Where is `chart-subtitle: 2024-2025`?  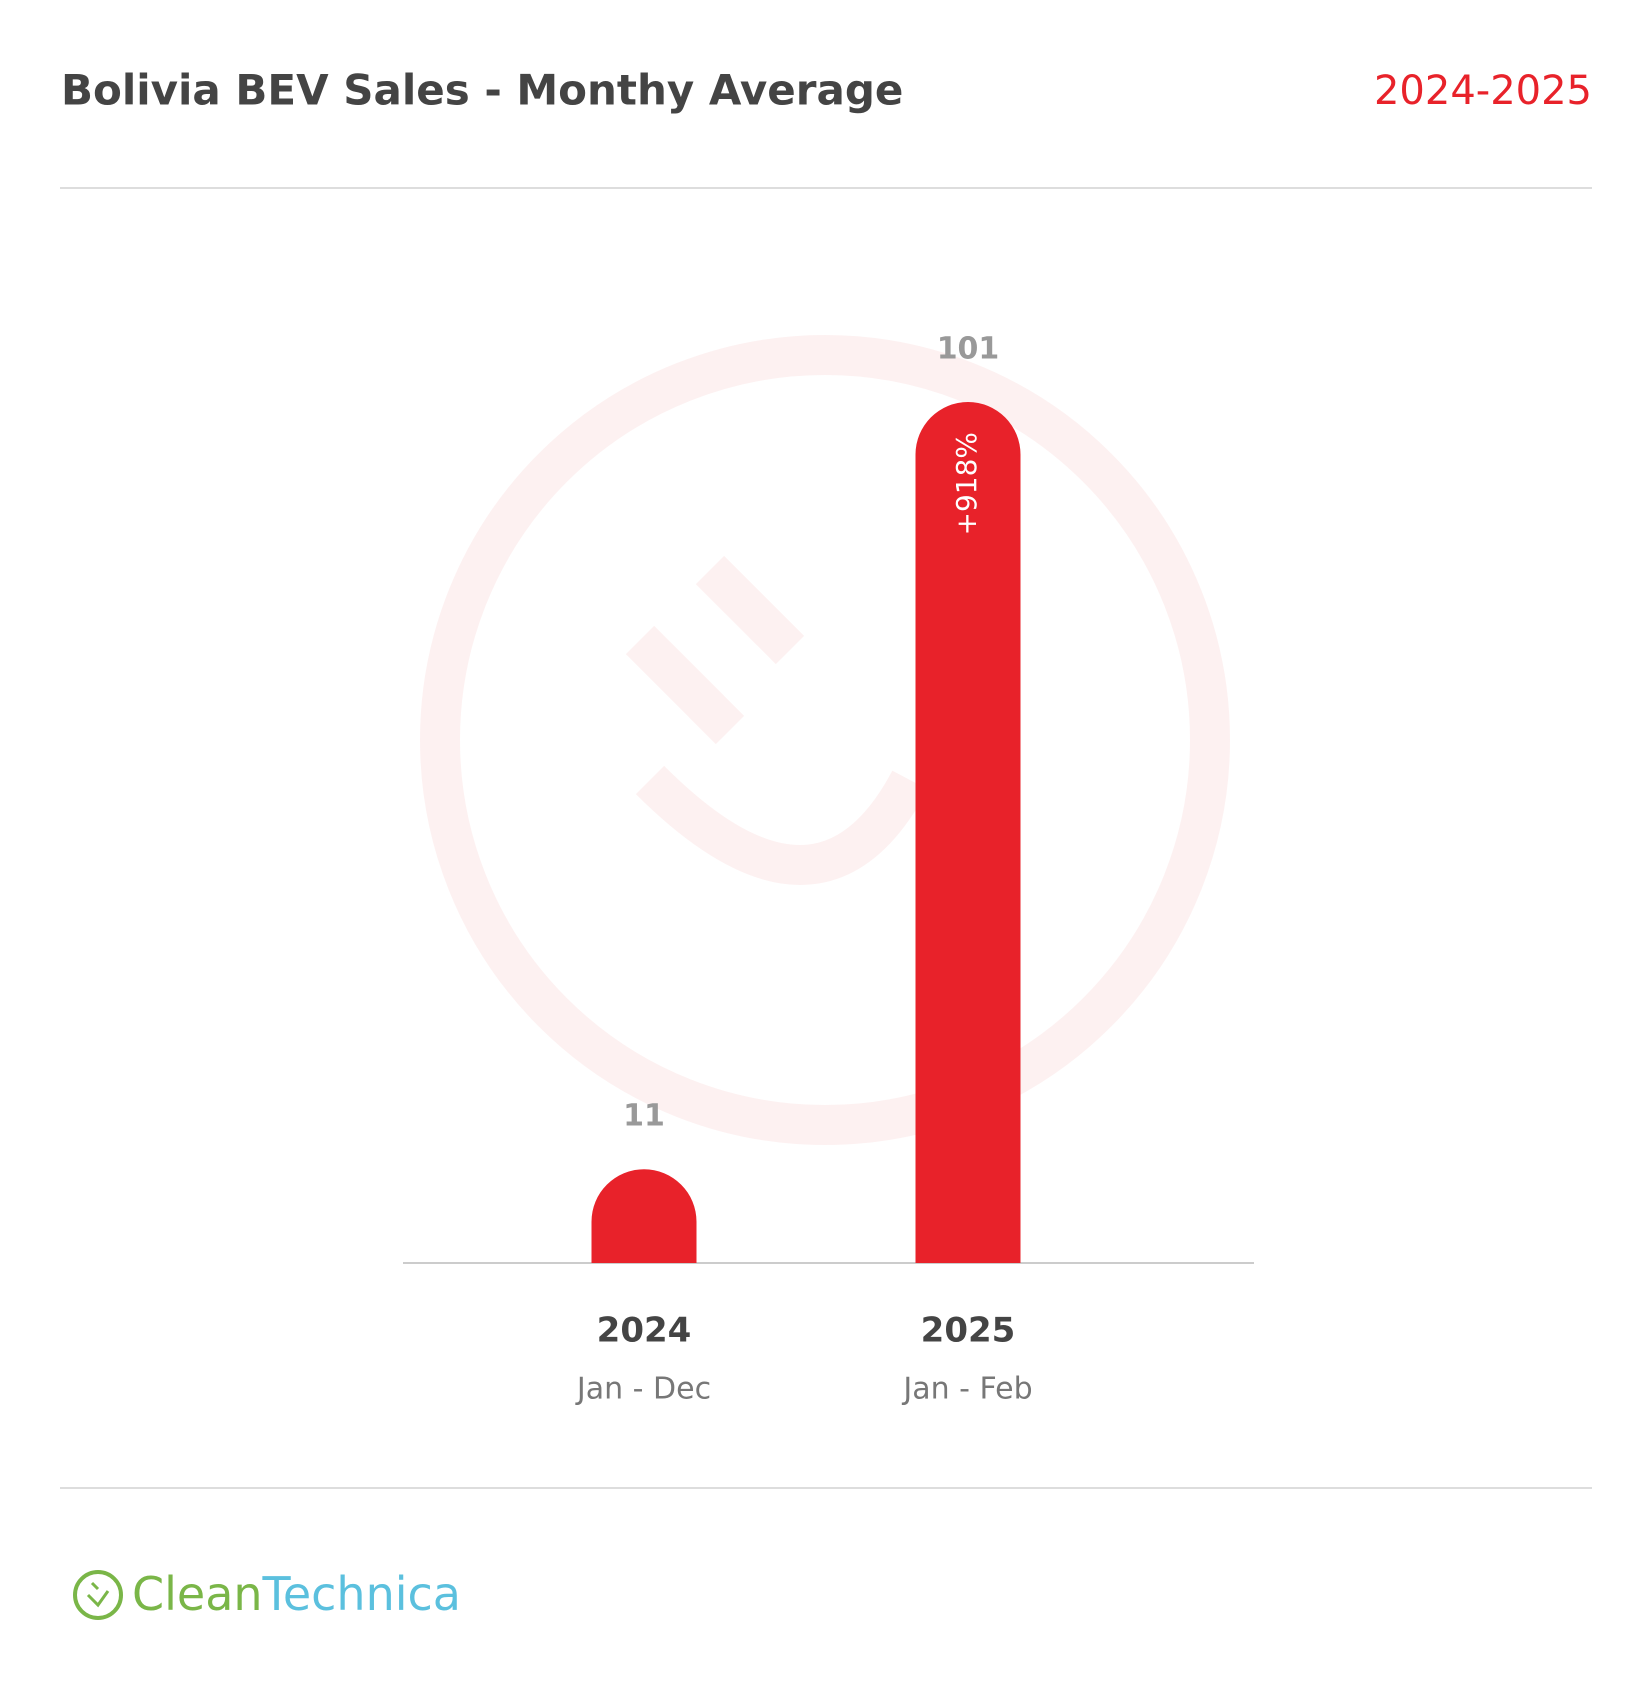
chart-subtitle: 2024-2025 is located at coordinates (1483, 91).